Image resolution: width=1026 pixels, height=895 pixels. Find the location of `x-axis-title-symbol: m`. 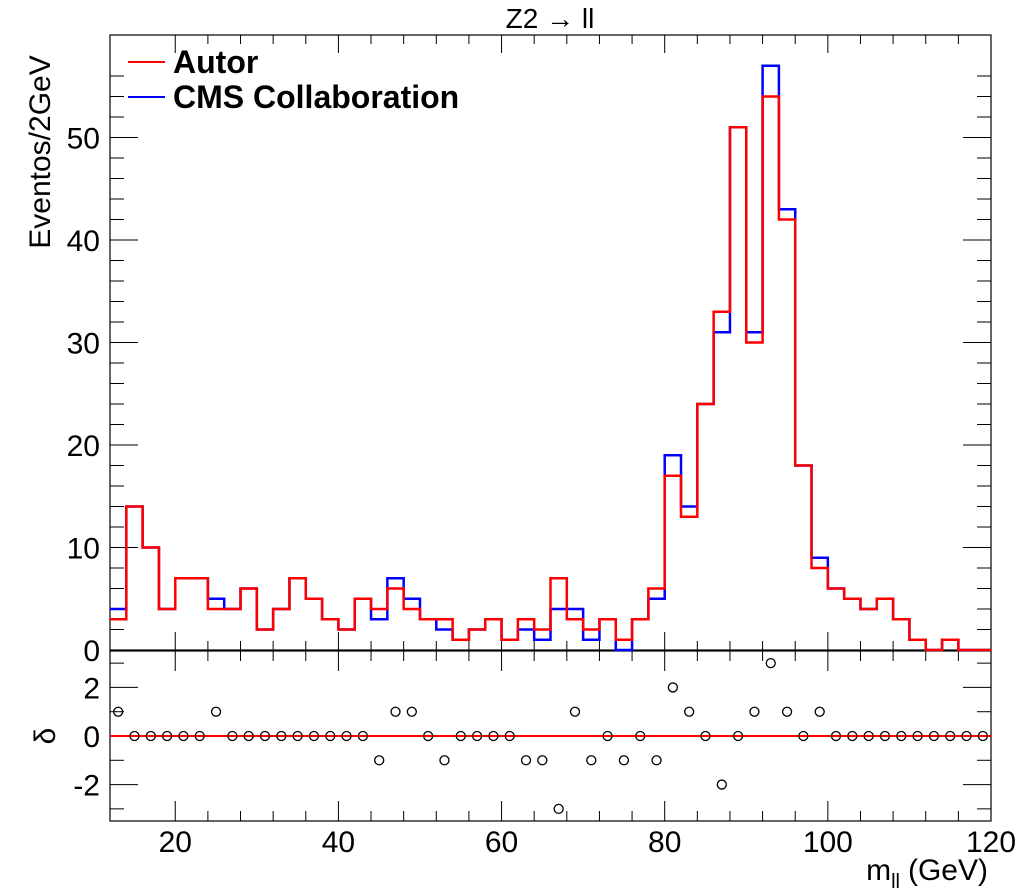

x-axis-title-symbol: m is located at coordinates (878, 870).